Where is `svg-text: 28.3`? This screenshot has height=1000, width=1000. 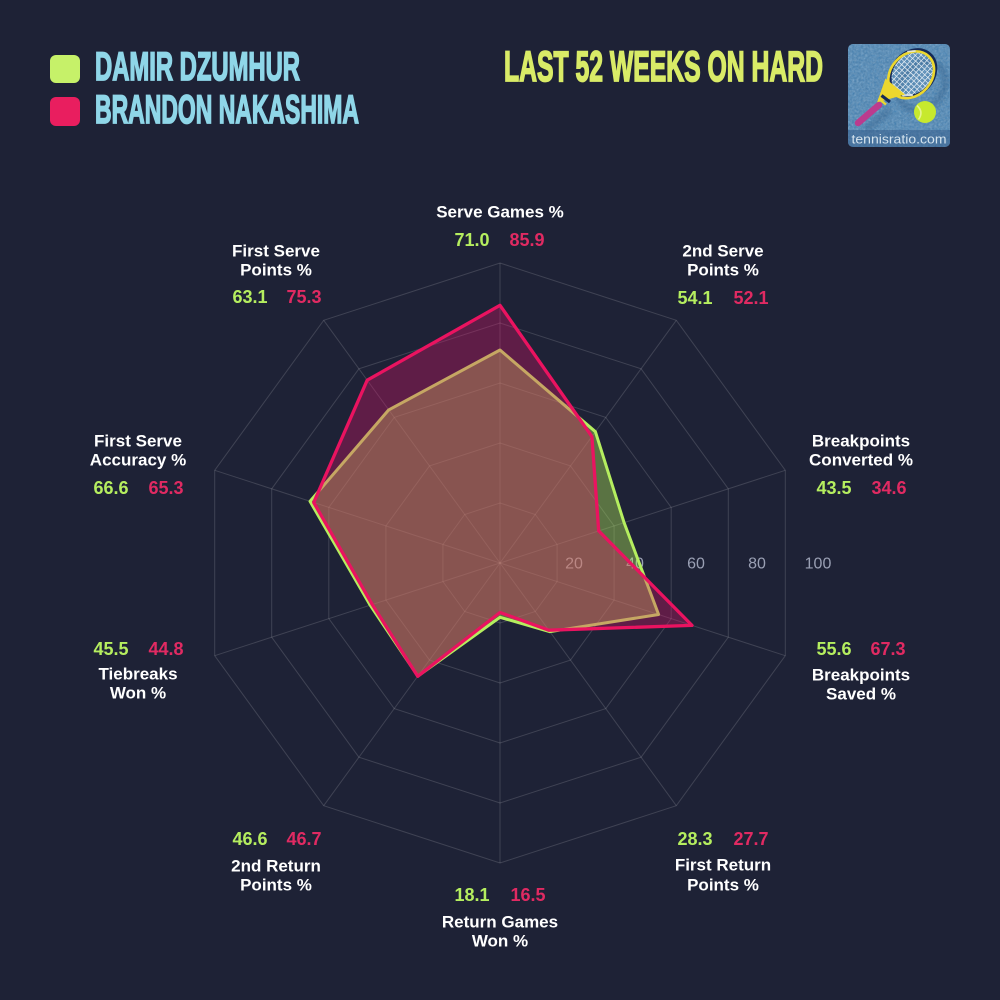 svg-text: 28.3 is located at coordinates (694, 839).